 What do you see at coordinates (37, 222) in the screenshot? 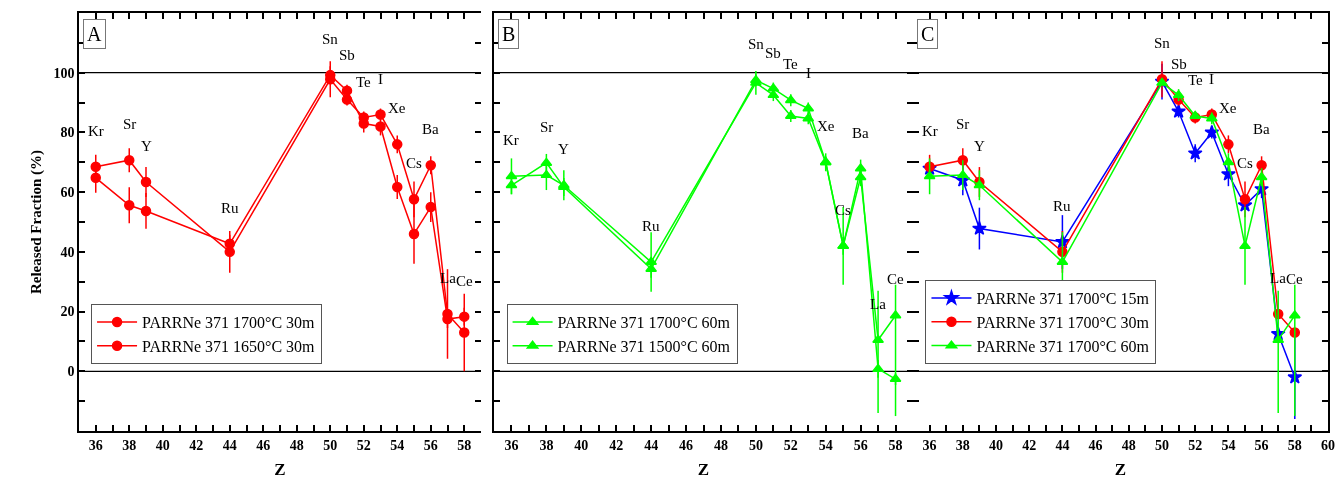
I see `y-axis-title: Released Fraction (%)` at bounding box center [37, 222].